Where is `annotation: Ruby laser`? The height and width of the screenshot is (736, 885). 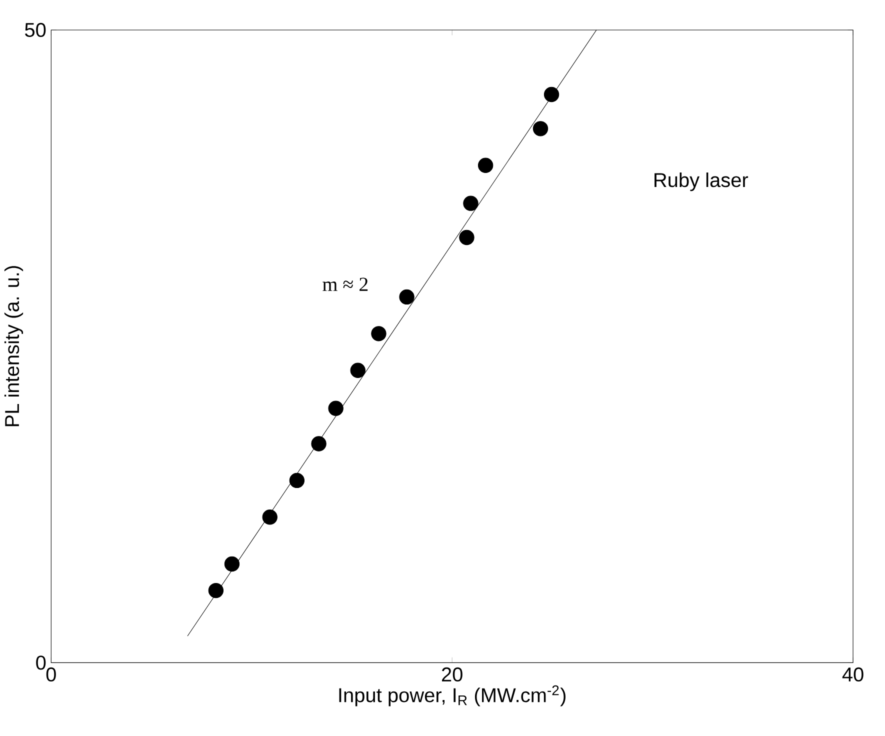
annotation: Ruby laser is located at coordinates (701, 182).